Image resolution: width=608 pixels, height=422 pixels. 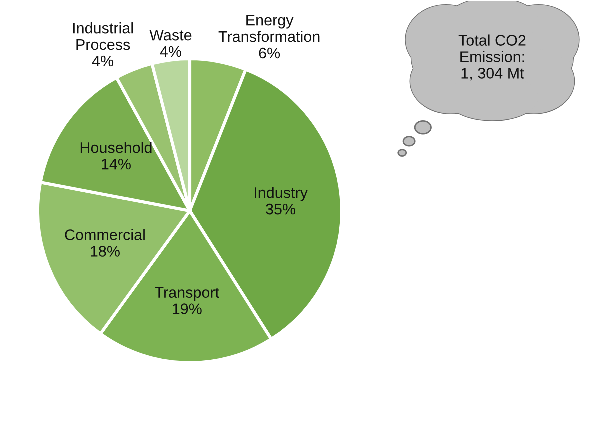 What do you see at coordinates (187, 294) in the screenshot?
I see `slice-label: Transport` at bounding box center [187, 294].